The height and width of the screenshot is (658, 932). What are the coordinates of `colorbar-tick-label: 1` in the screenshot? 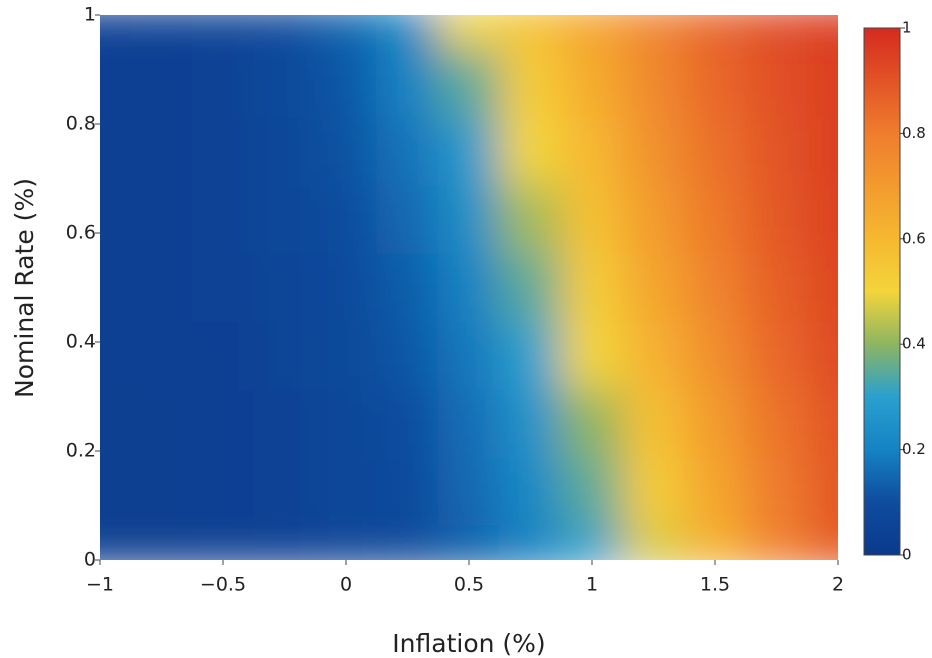 It's located at (907, 28).